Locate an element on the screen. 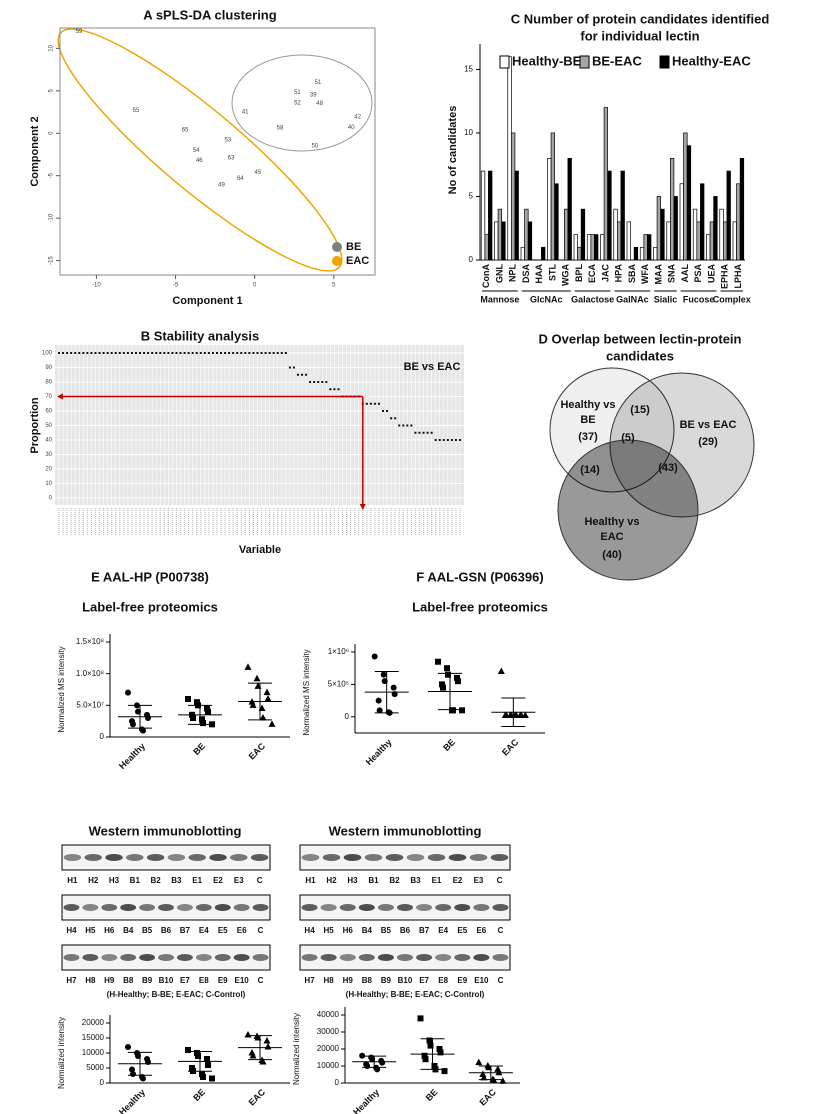 The width and height of the screenshot is (831, 1114). point-label: 48 is located at coordinates (319, 104).